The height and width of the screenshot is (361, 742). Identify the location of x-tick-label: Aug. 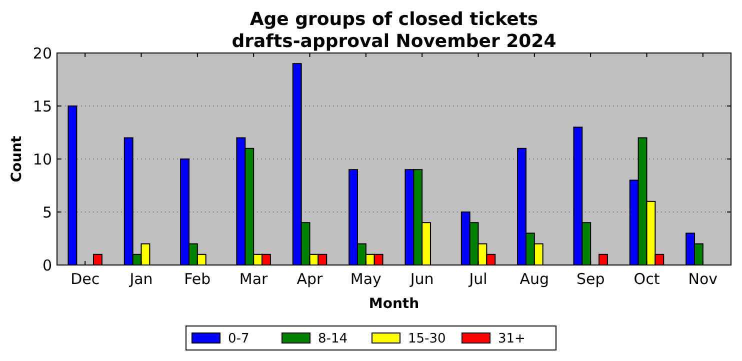
(535, 279).